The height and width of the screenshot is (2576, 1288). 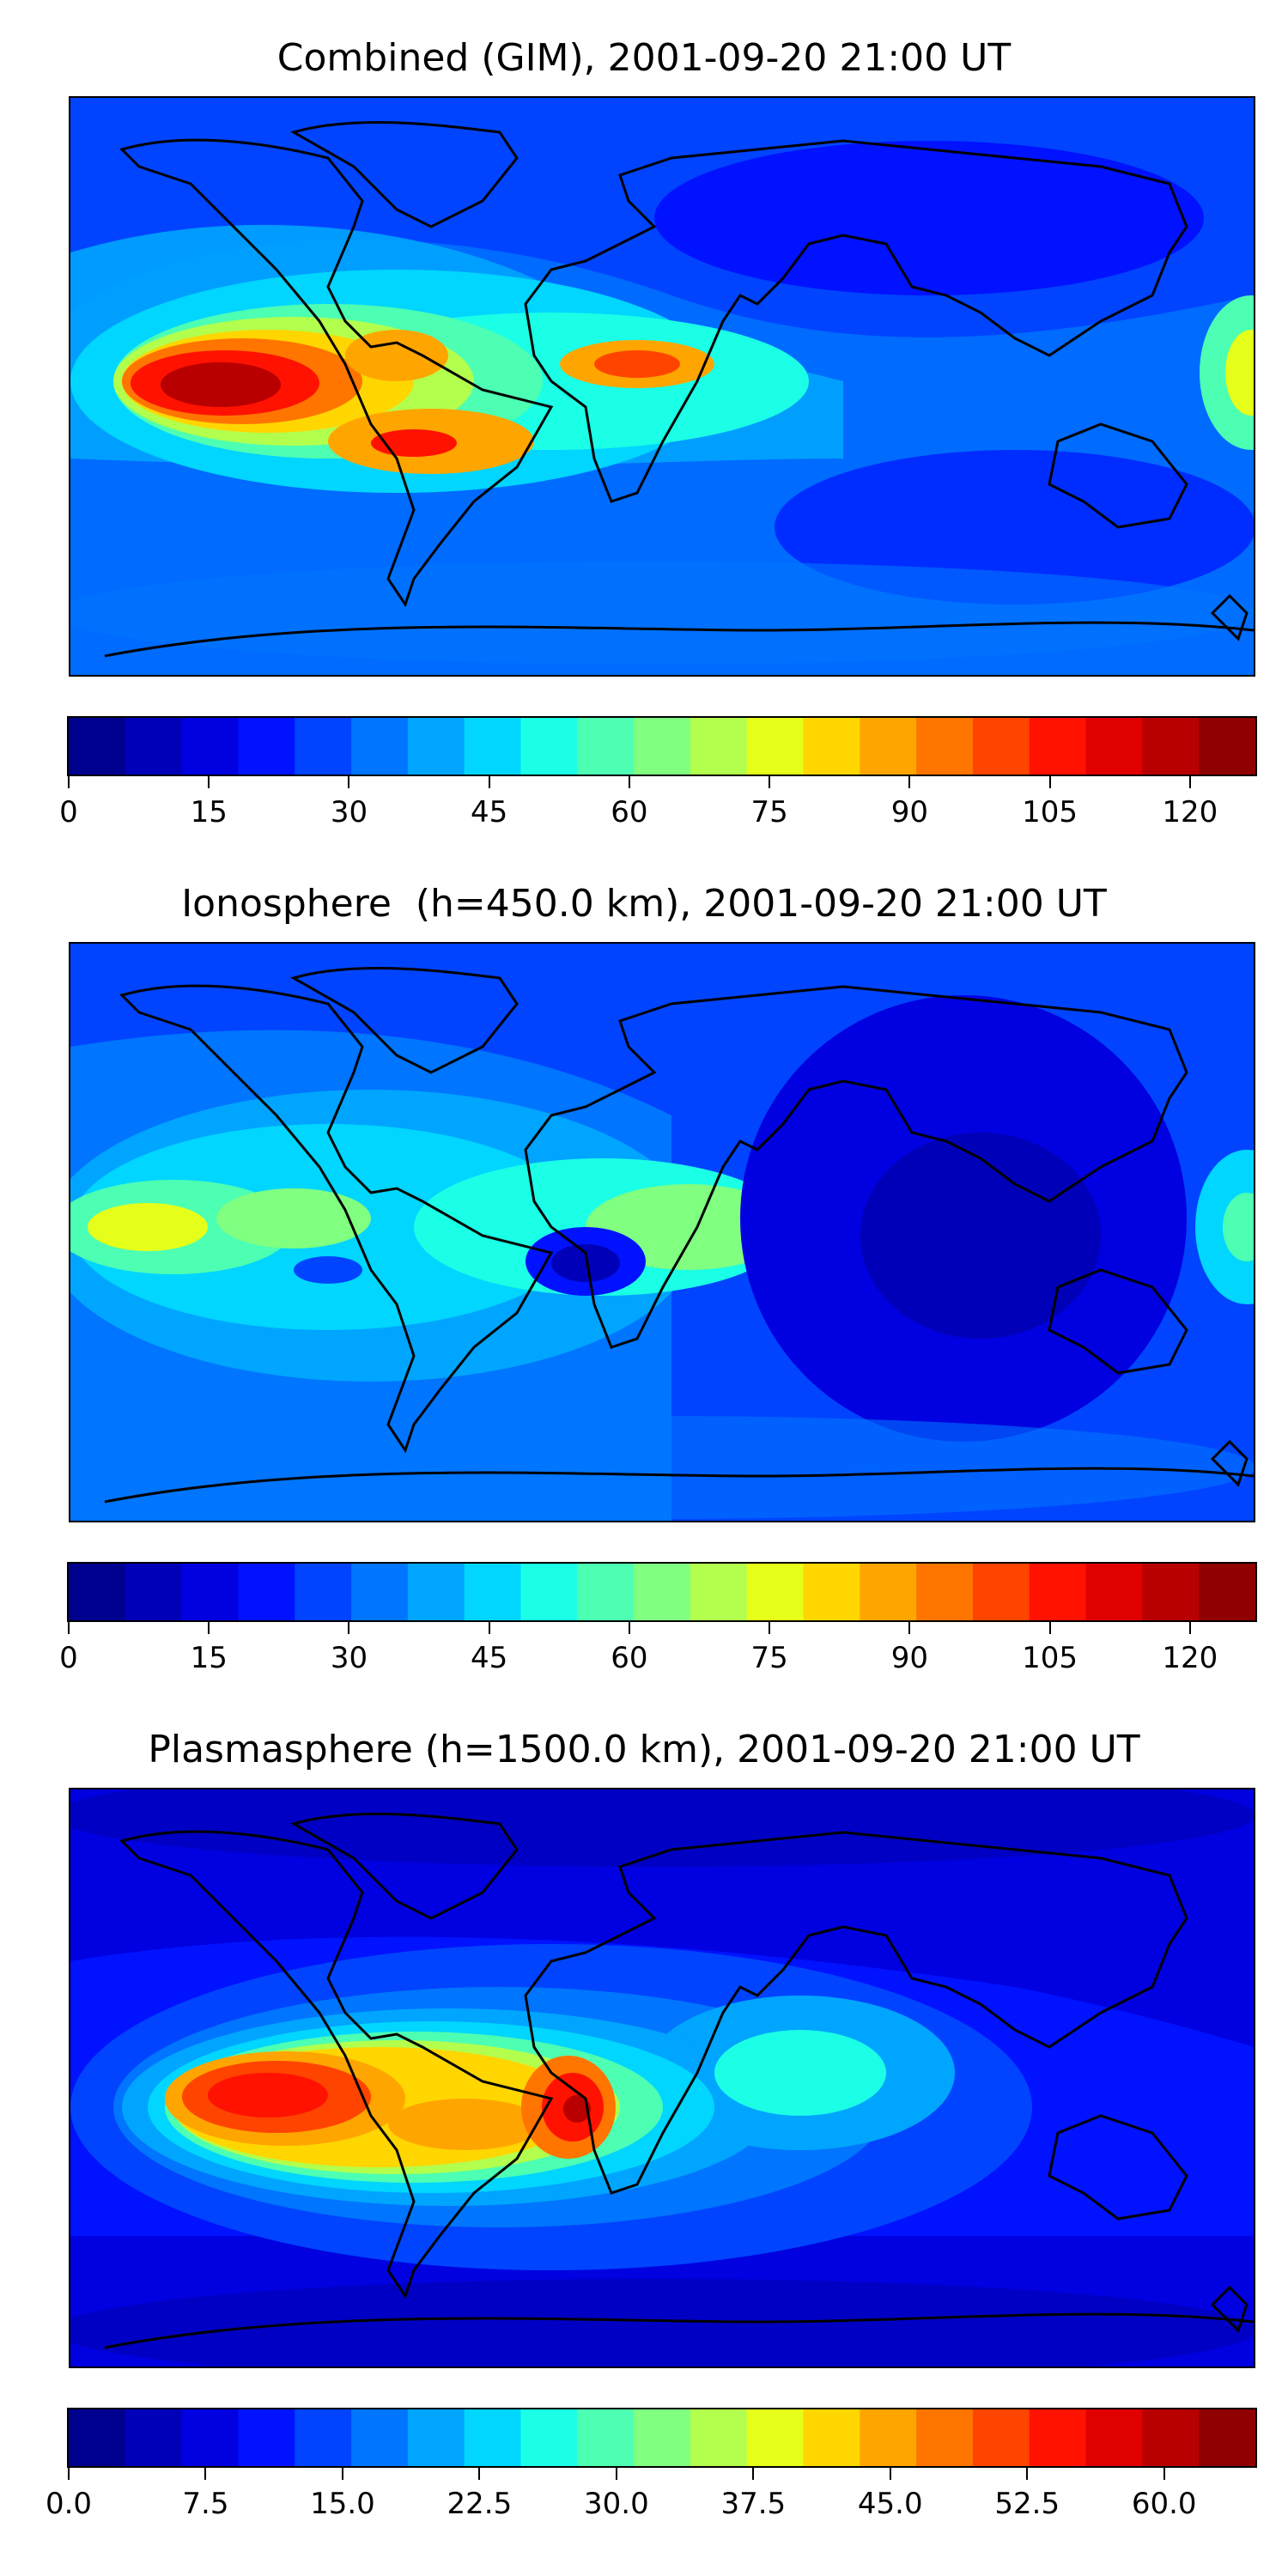 I want to click on colorbar-tick-label: 30.0, so click(x=616, y=2504).